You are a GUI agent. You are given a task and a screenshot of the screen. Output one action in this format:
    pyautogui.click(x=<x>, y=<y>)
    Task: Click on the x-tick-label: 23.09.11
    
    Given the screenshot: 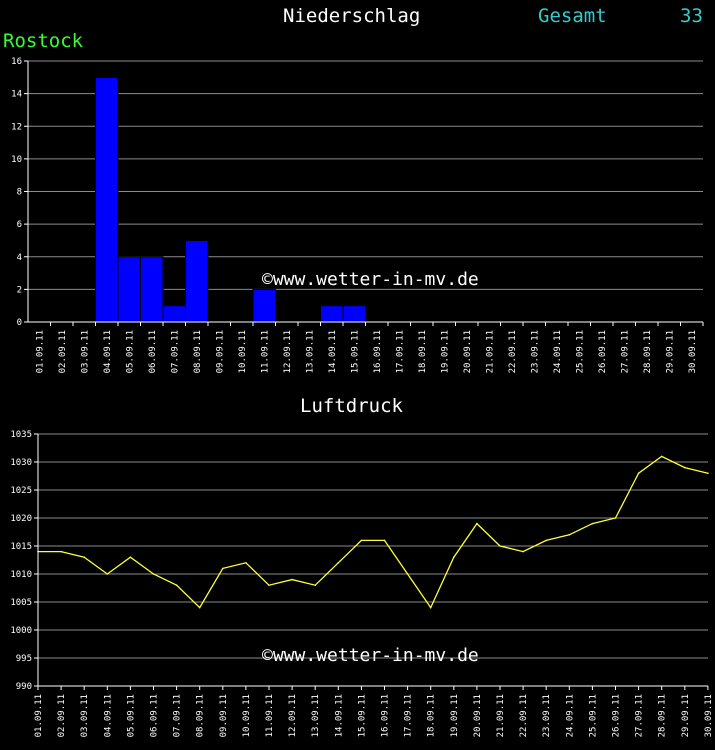 What is the action you would take?
    pyautogui.click(x=535, y=351)
    